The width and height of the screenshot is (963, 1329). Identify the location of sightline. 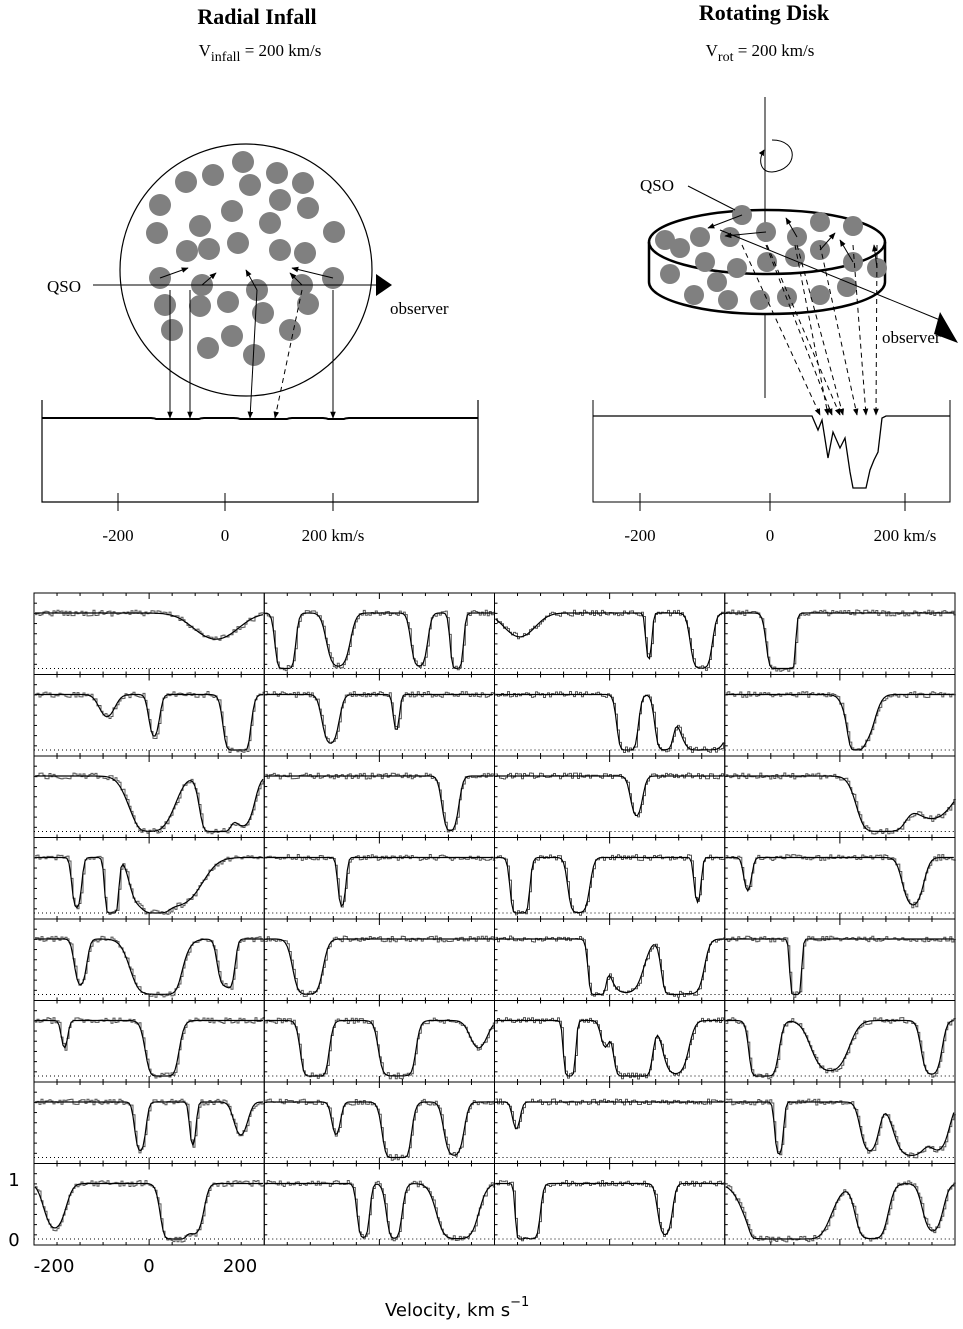
(830, 275).